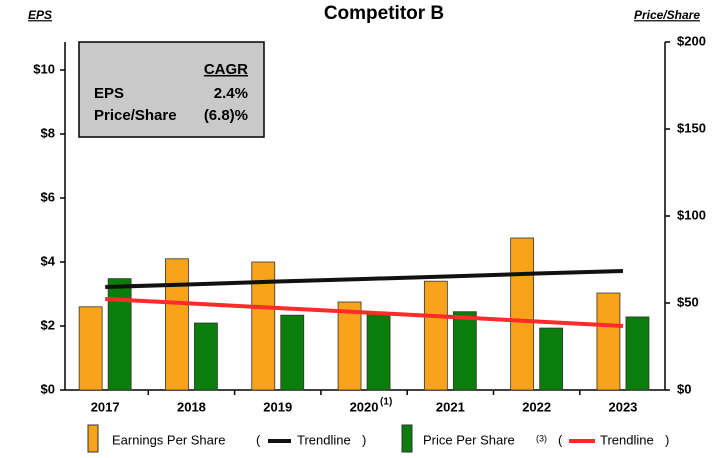 Image resolution: width=724 pixels, height=458 pixels. What do you see at coordinates (277, 406) in the screenshot?
I see `x-tick-label: 2019` at bounding box center [277, 406].